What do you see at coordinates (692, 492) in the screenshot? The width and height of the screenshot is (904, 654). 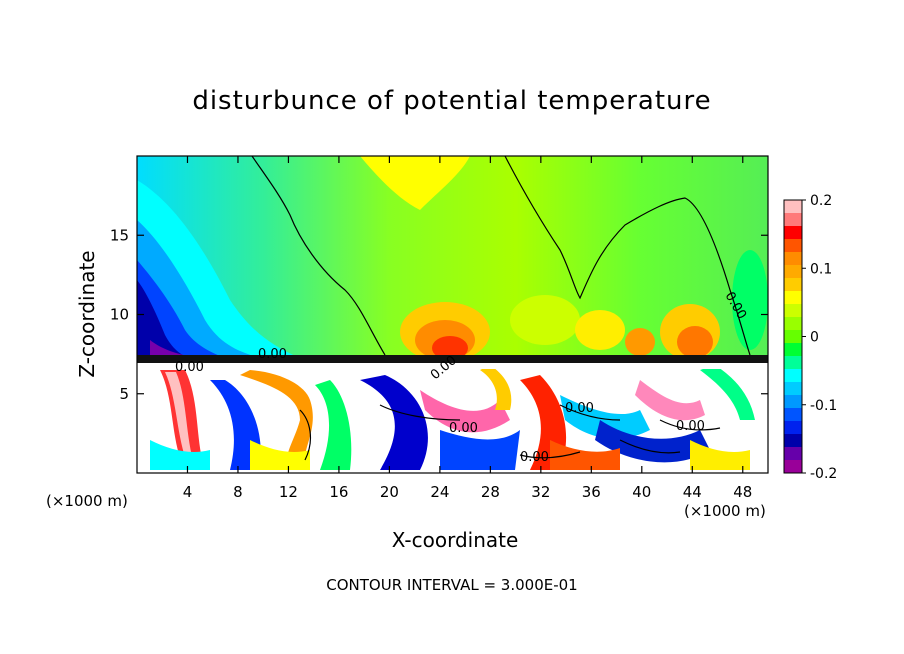 I see `x-tick-label: 44` at bounding box center [692, 492].